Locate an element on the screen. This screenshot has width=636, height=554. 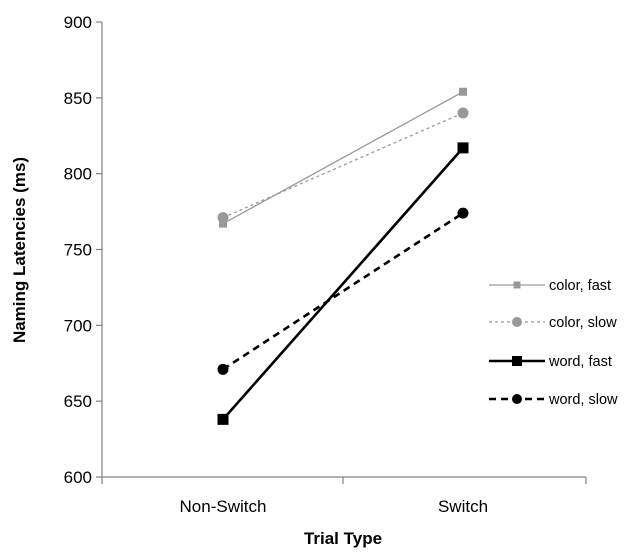
legend-label: word, fast is located at coordinates (580, 362).